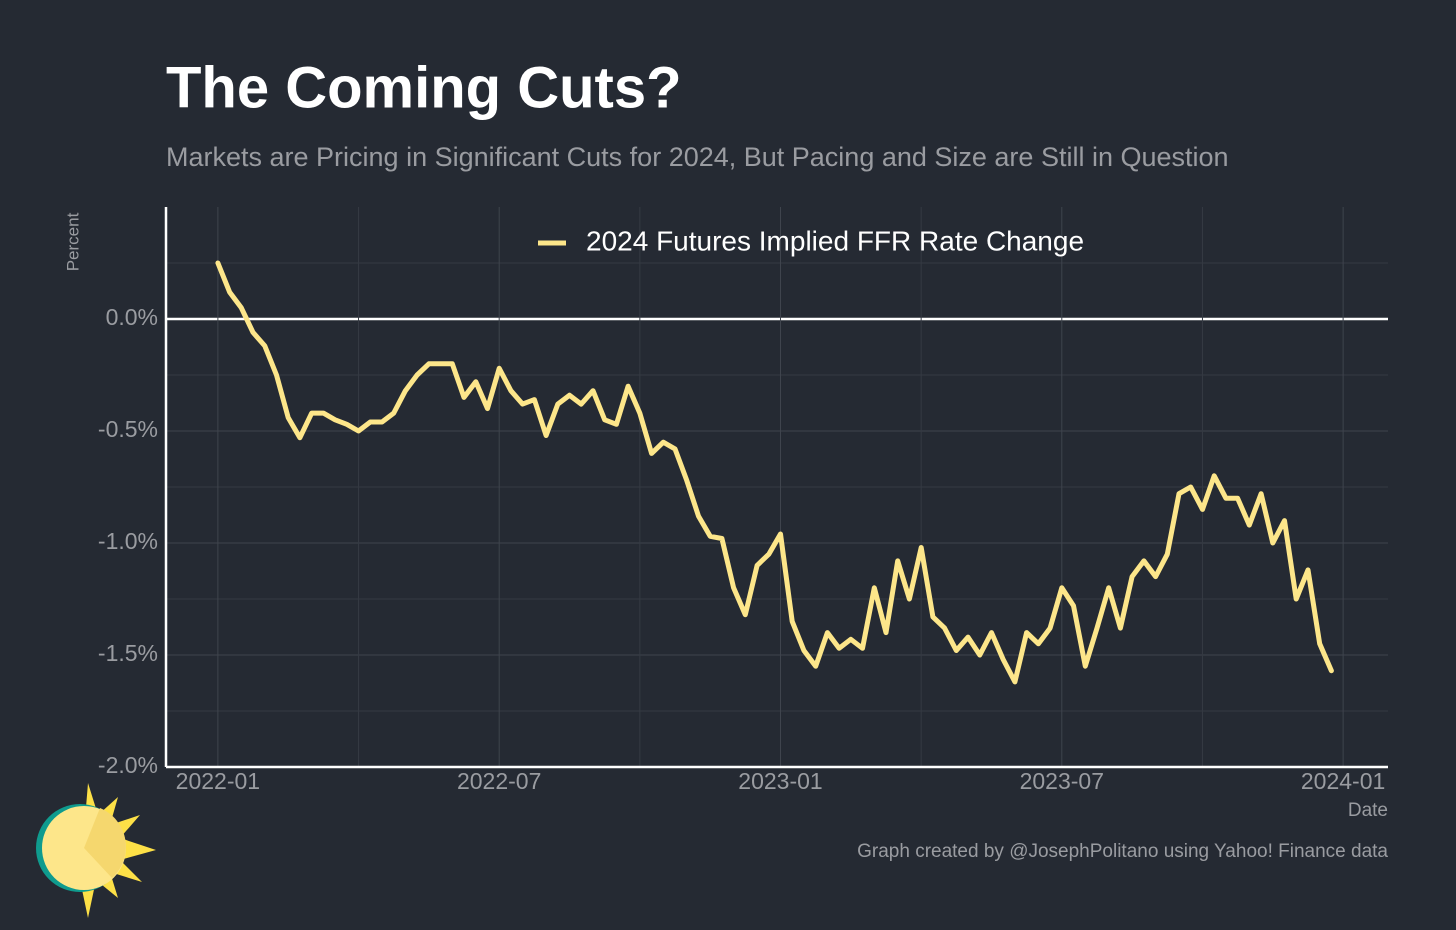  I want to click on y-tick-label: -1.0%, so click(128, 541).